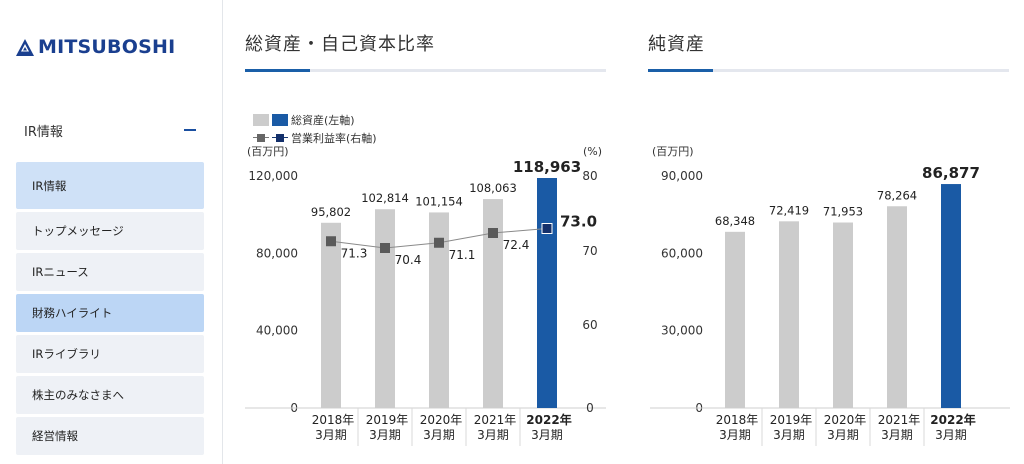 This screenshot has height=464, width=1024. I want to click on right-axis-unit: (%), so click(592, 151).